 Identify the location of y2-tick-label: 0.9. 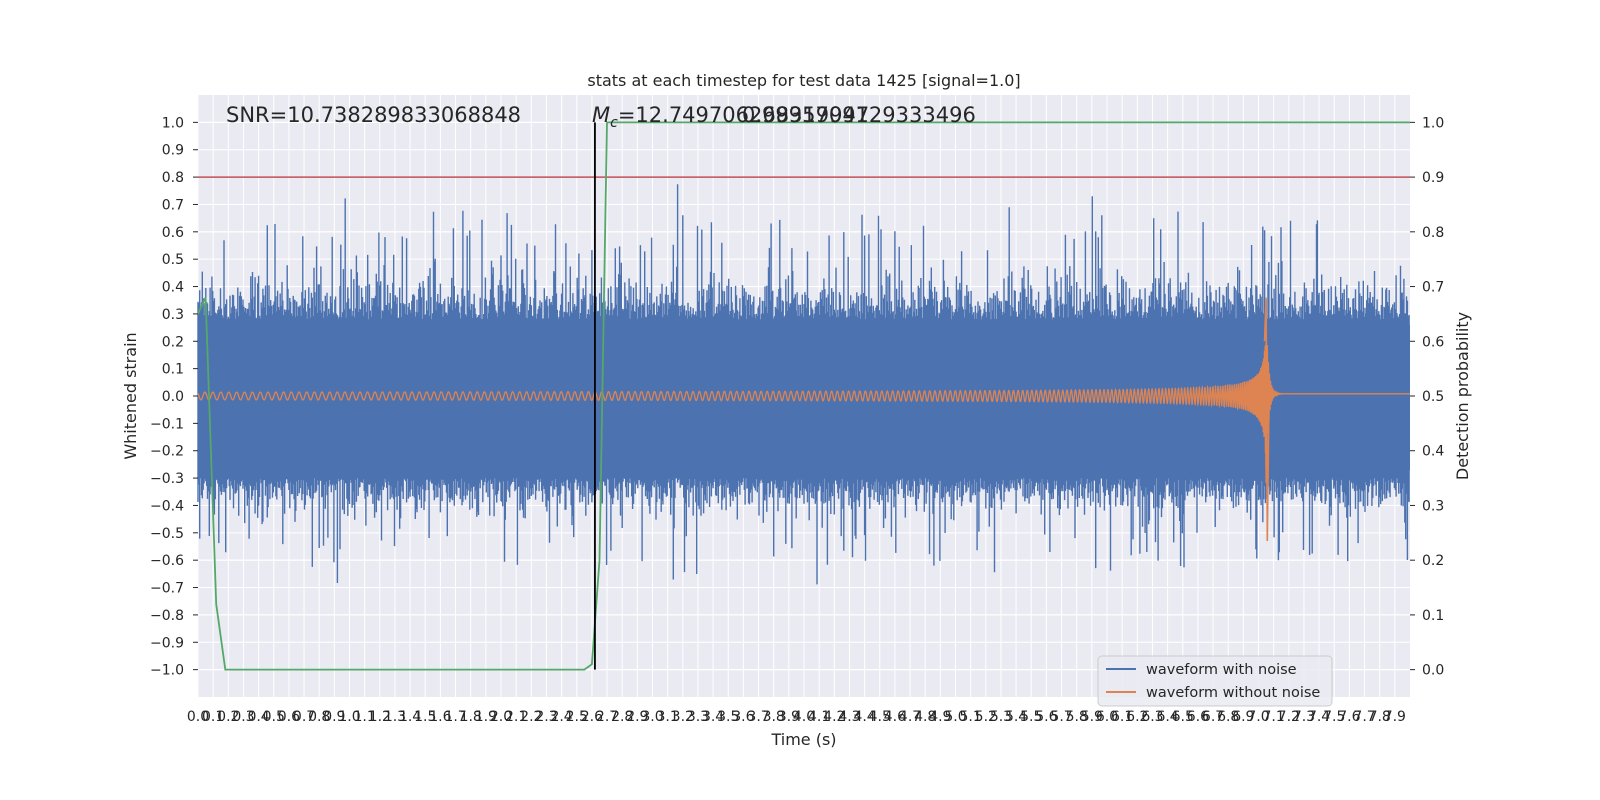
(1433, 178).